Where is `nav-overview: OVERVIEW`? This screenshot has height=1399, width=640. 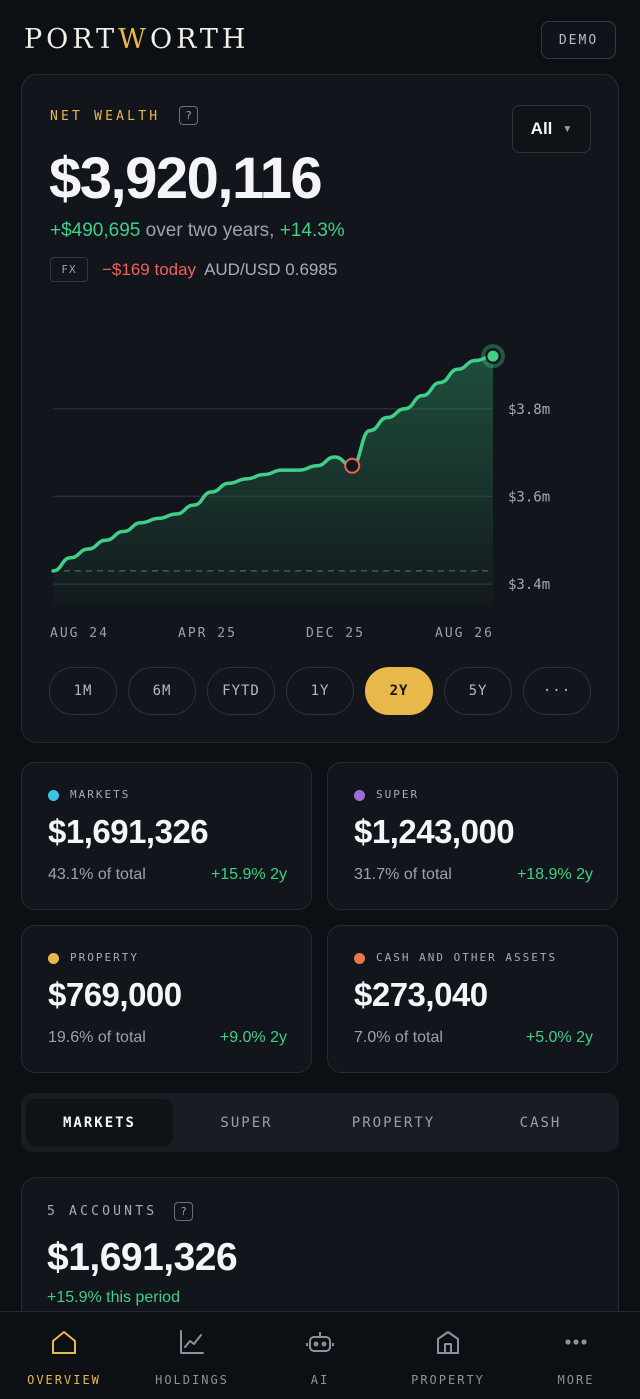 nav-overview: OVERVIEW is located at coordinates (64, 1355).